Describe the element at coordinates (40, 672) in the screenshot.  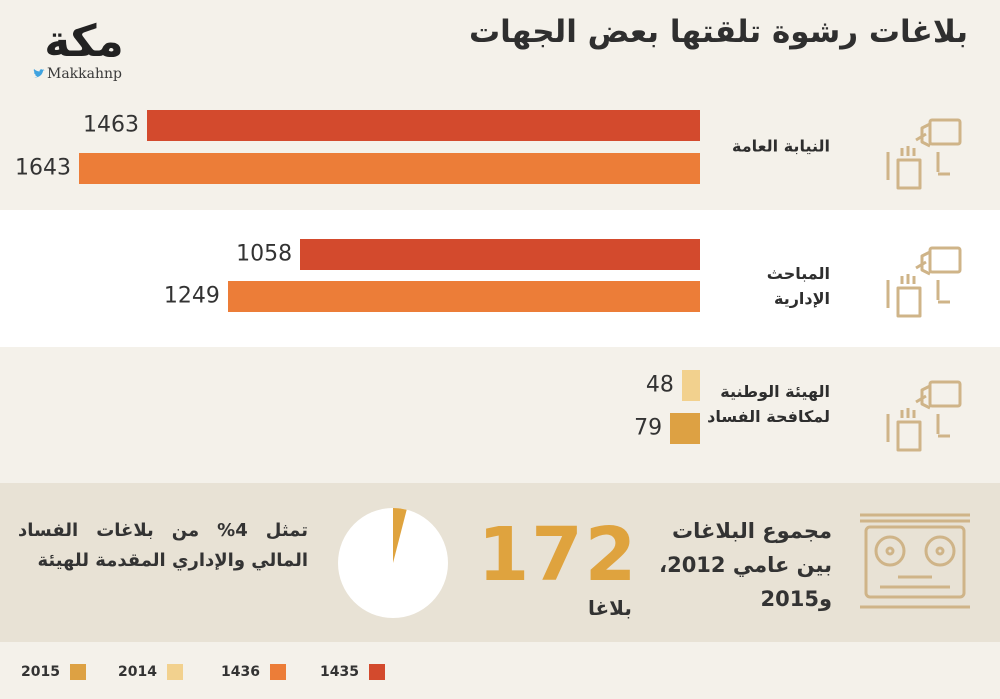
I see `legend-label: 2015` at that location.